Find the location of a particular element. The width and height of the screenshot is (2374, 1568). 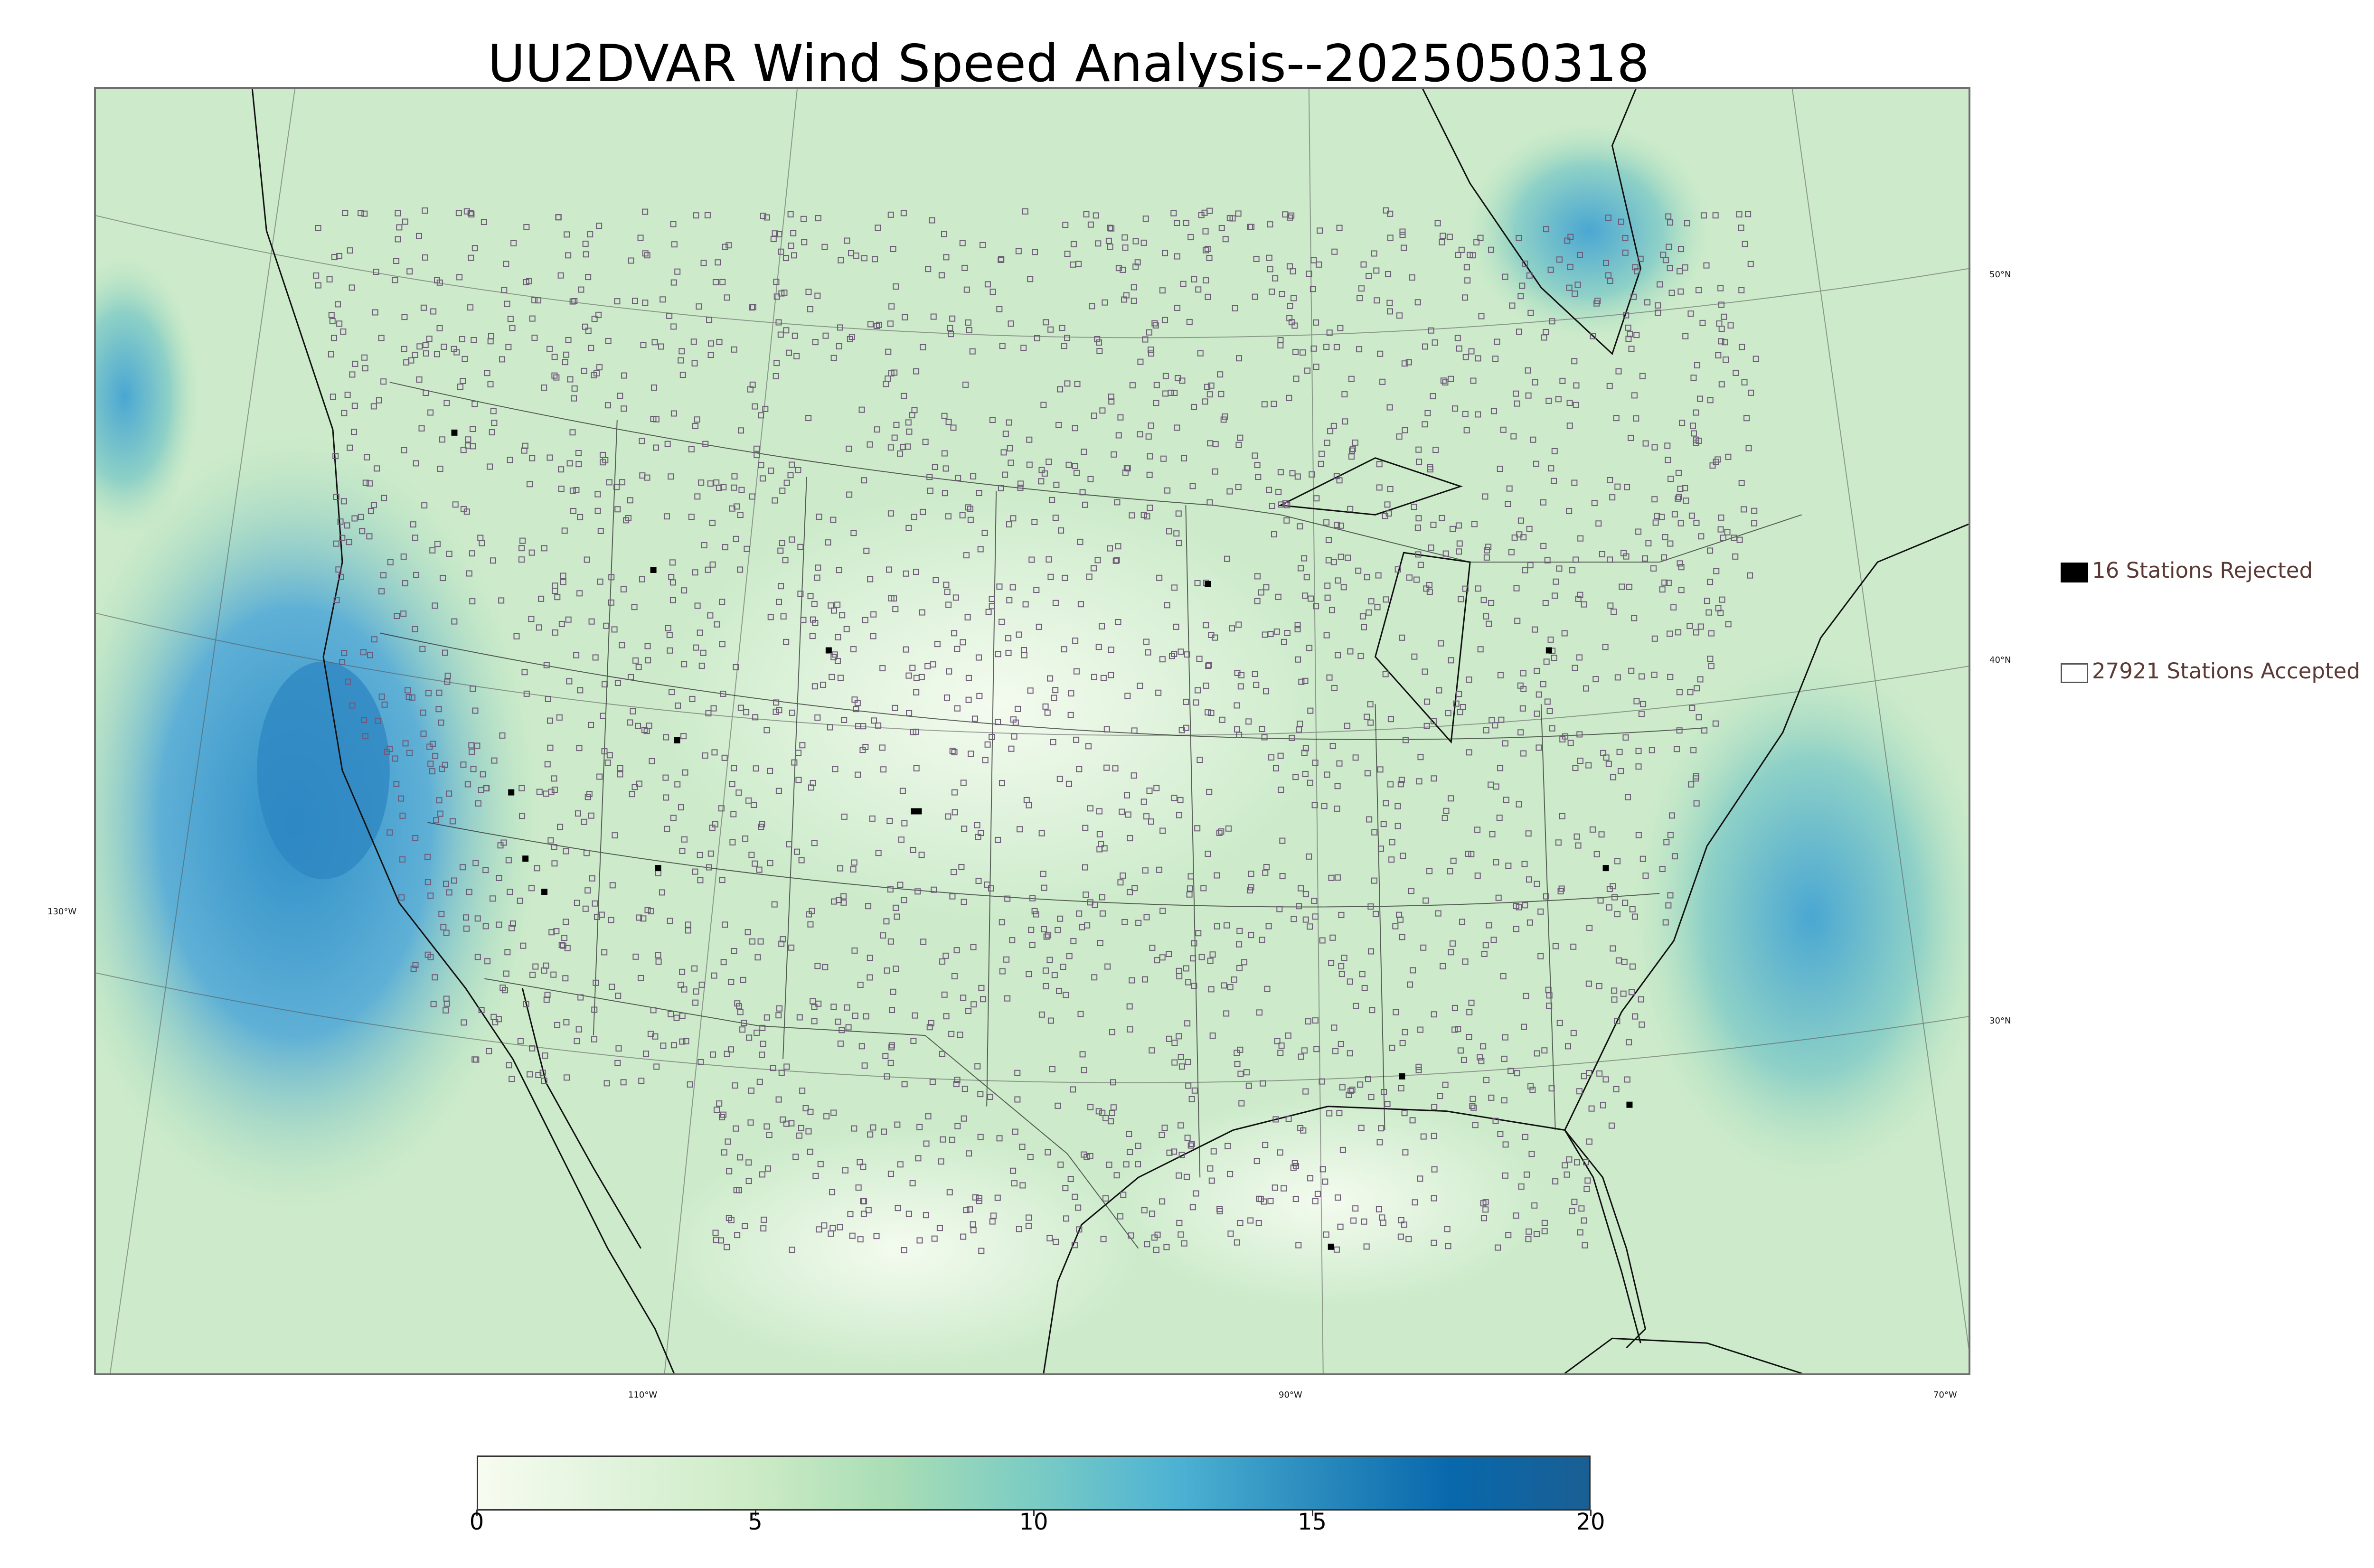

rejected-station-marker is located at coordinates (914, 812).